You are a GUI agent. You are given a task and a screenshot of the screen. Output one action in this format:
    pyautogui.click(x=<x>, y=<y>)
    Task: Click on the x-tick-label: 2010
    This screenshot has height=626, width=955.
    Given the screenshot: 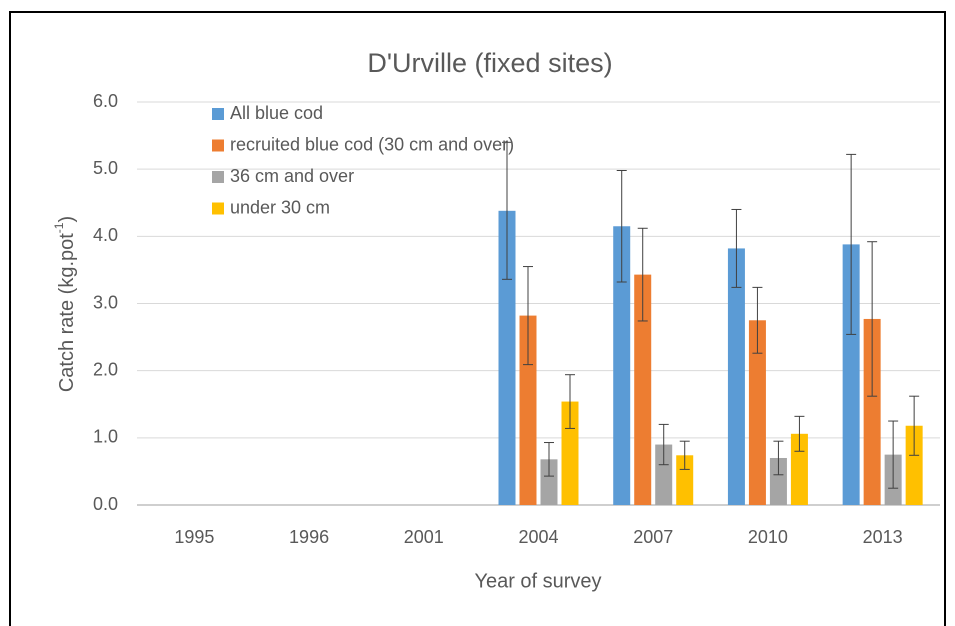 What is the action you would take?
    pyautogui.click(x=768, y=537)
    